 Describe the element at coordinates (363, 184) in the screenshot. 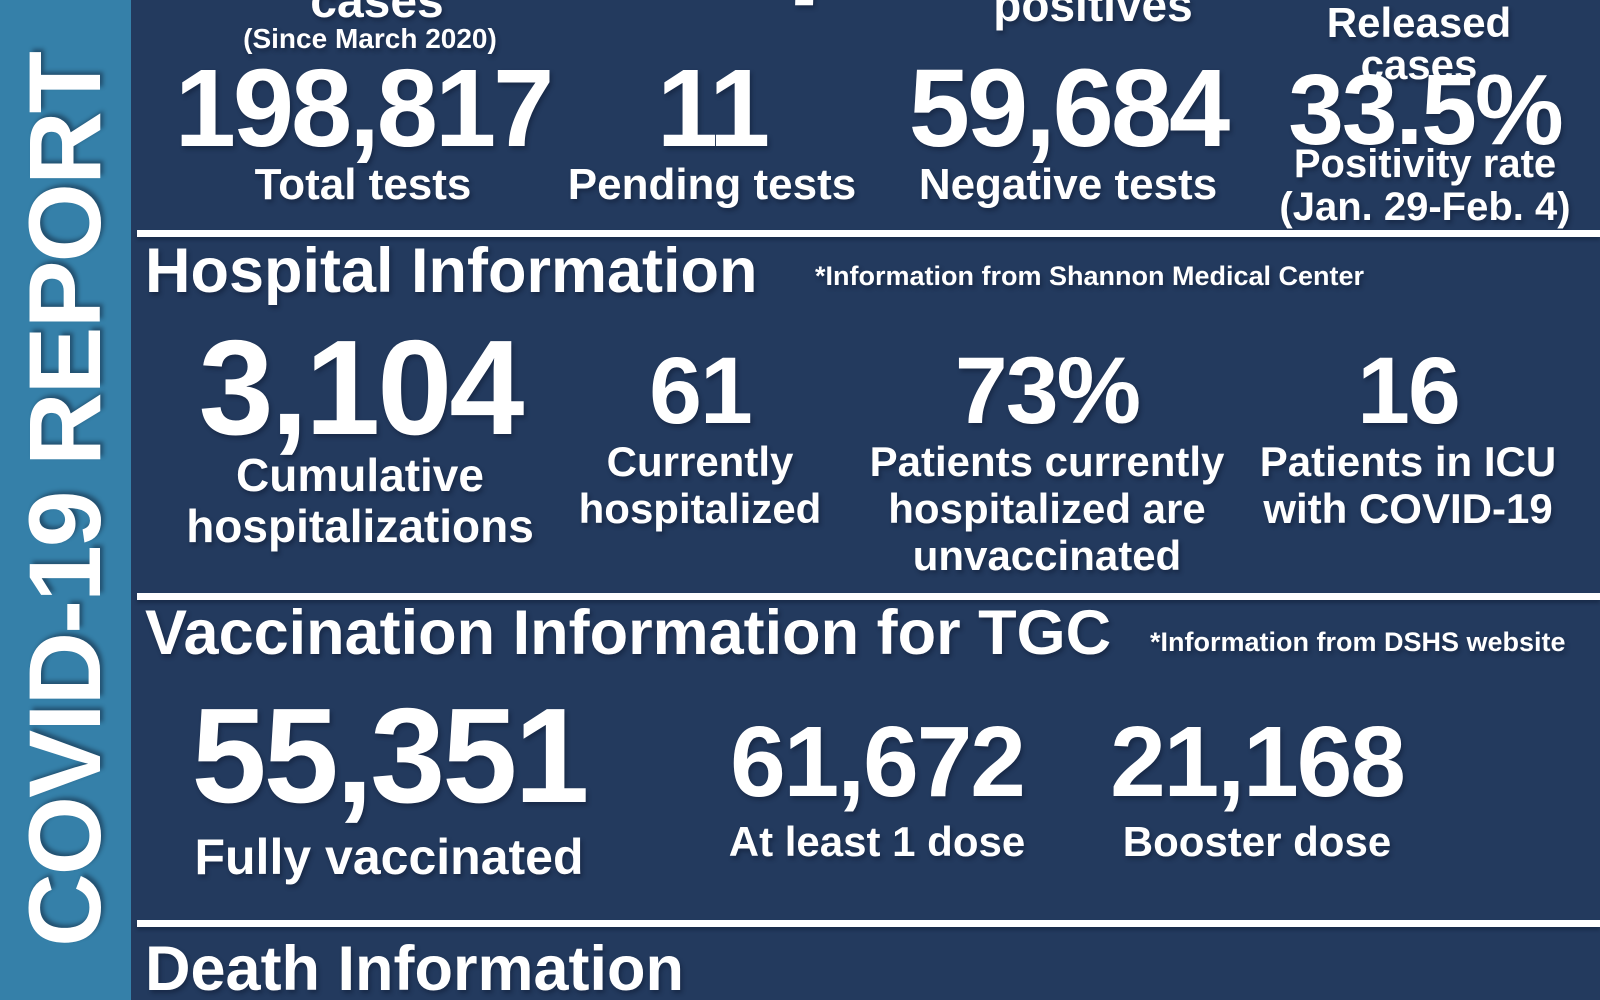

I see `total-tests-label: Total tests` at that location.